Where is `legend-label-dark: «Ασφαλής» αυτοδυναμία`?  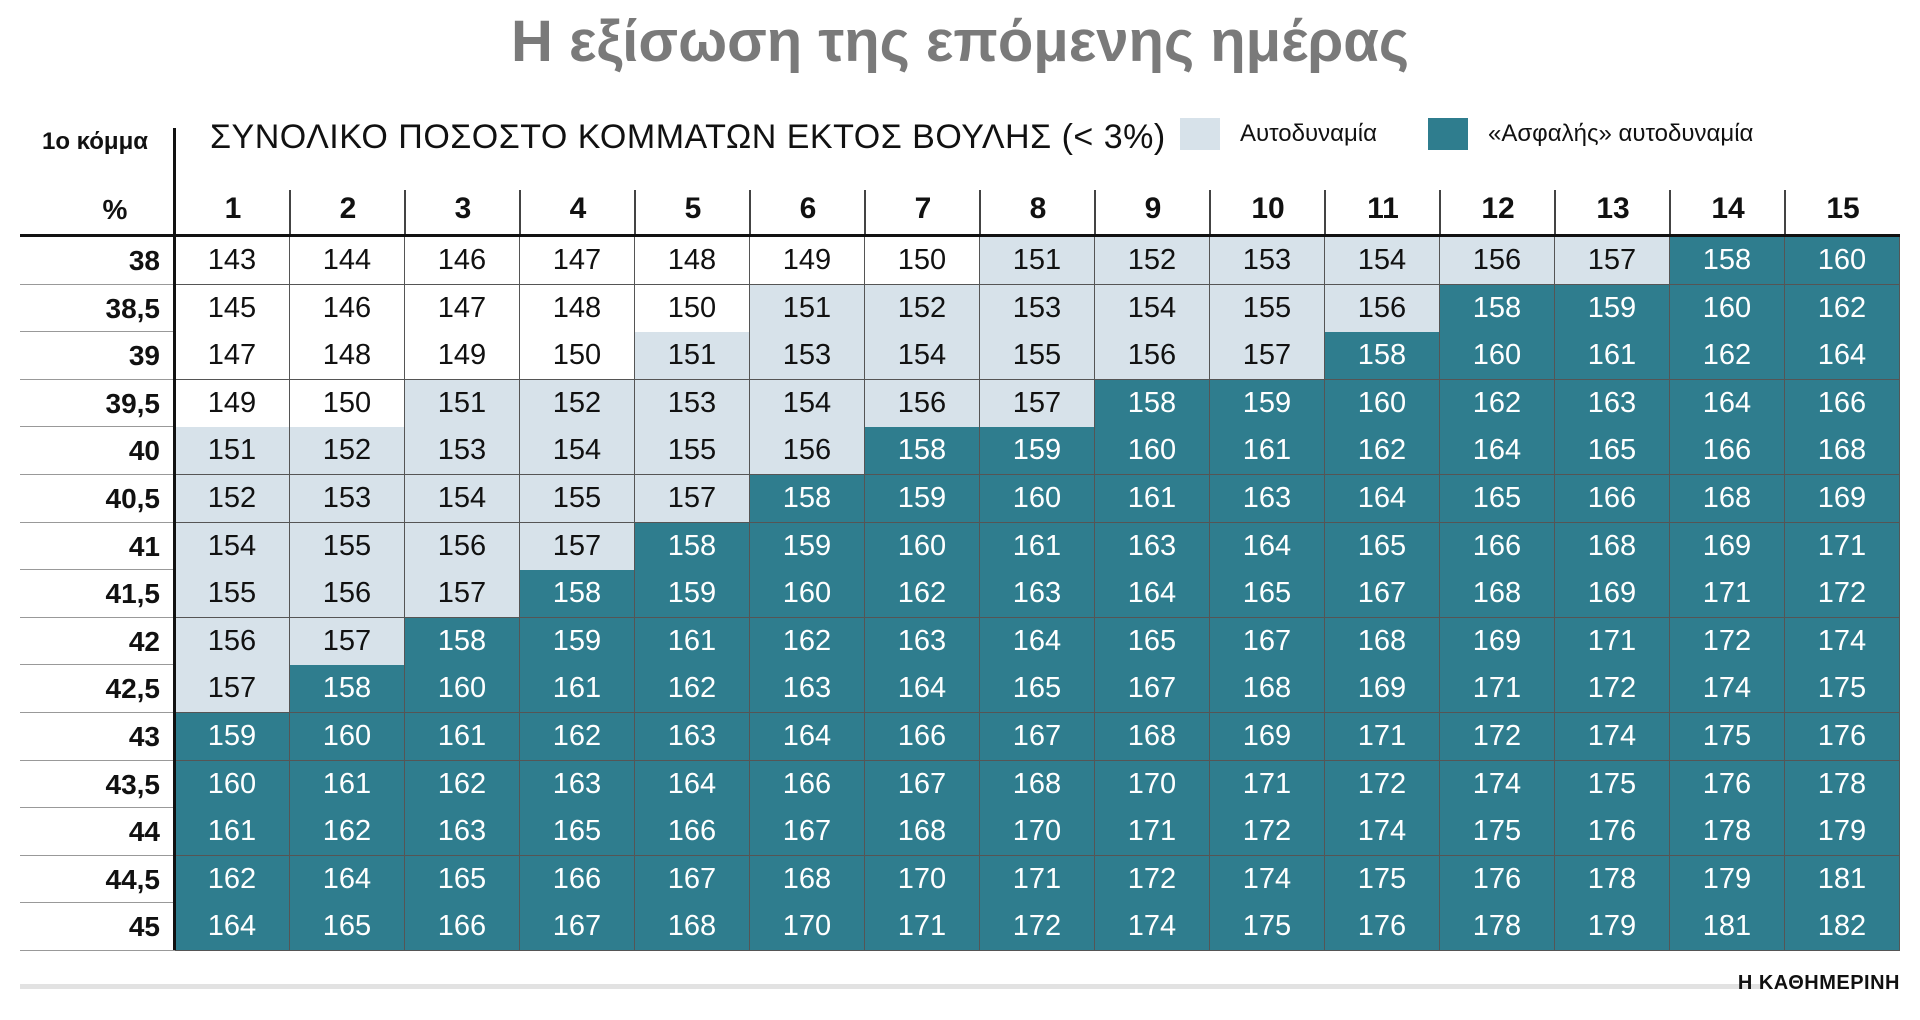 legend-label-dark: «Ασφαλής» αυτοδυναμία is located at coordinates (1621, 133).